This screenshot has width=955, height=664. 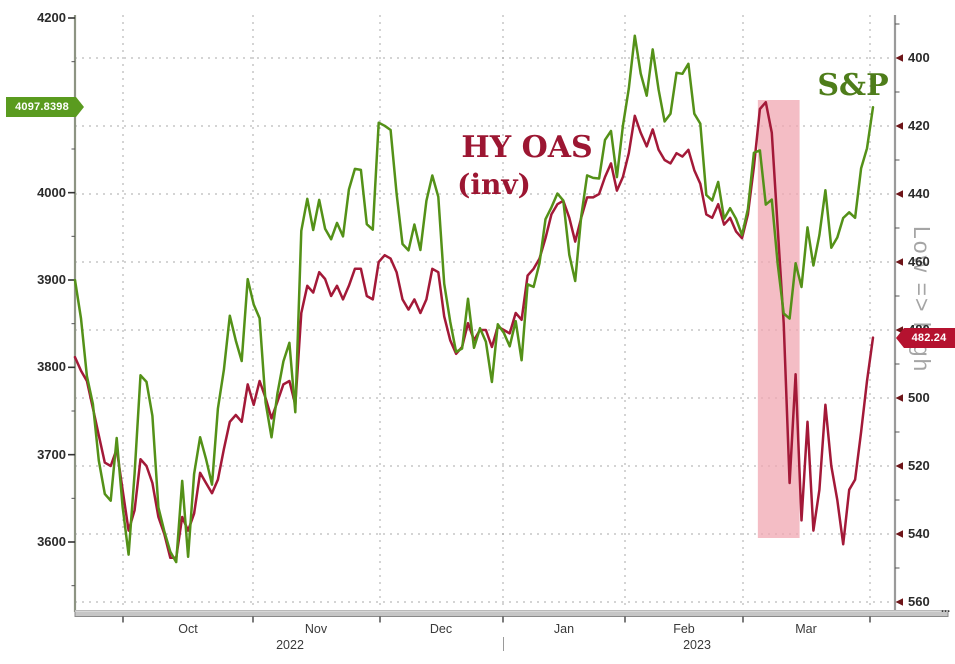 I want to click on sp-annotation: S&P, so click(x=853, y=85).